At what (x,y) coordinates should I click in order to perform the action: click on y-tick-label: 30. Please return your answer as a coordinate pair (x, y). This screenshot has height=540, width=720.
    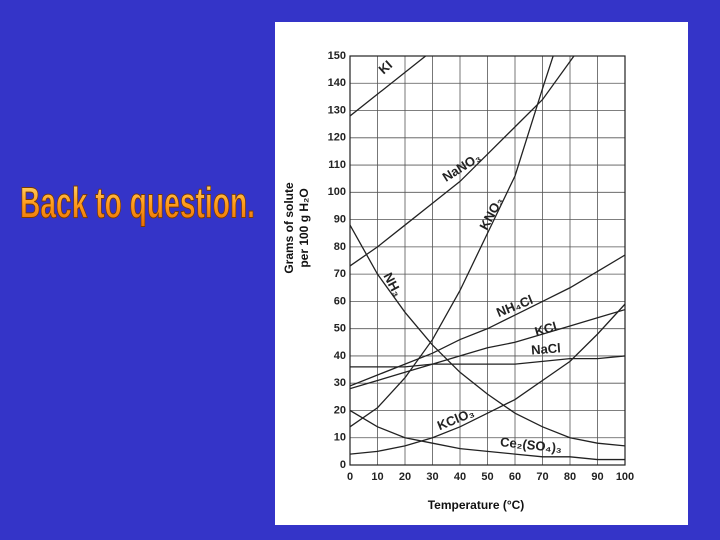
    Looking at the image, I should click on (340, 383).